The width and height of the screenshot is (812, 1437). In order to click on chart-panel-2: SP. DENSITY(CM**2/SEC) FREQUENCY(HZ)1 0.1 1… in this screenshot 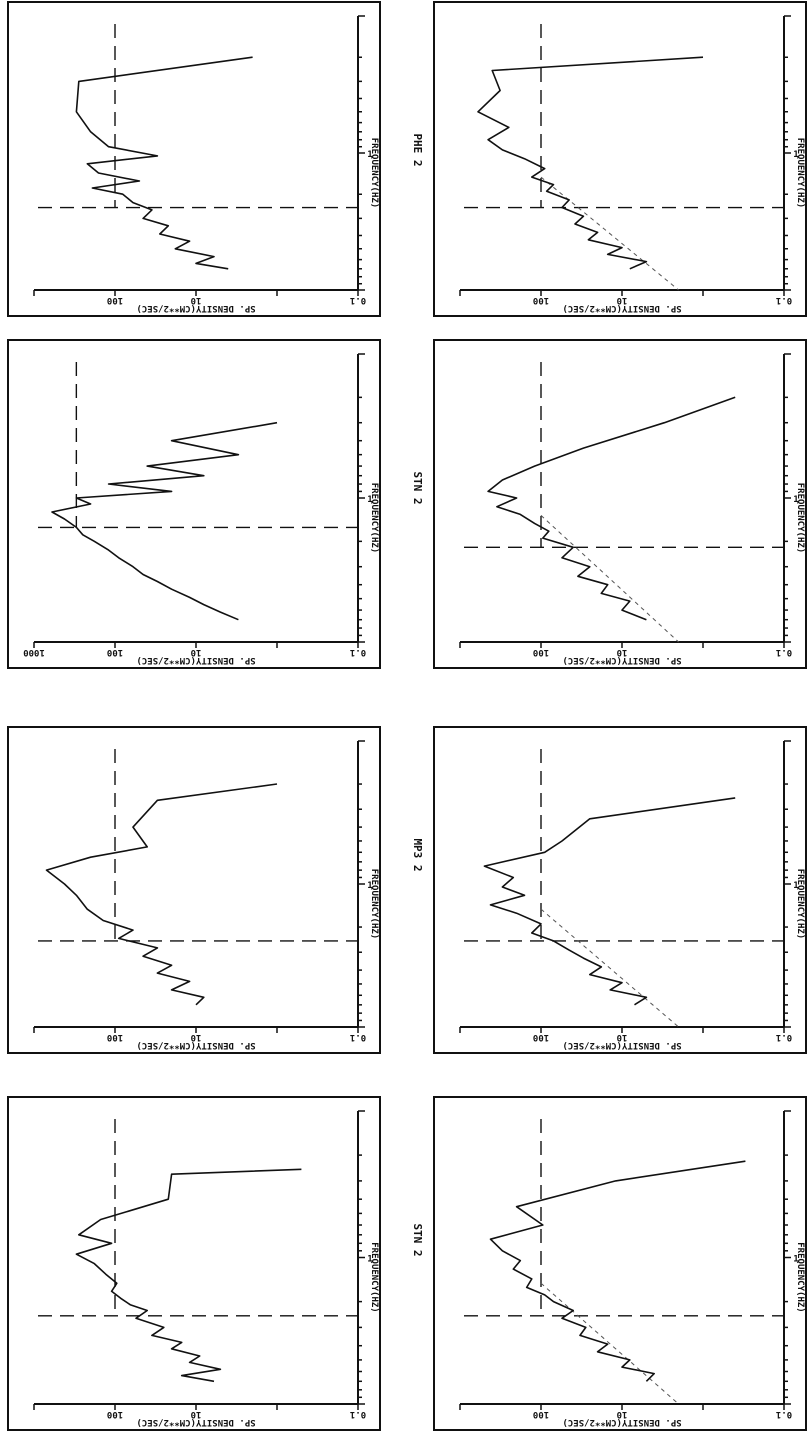, I will do `click(620, 1263)`.